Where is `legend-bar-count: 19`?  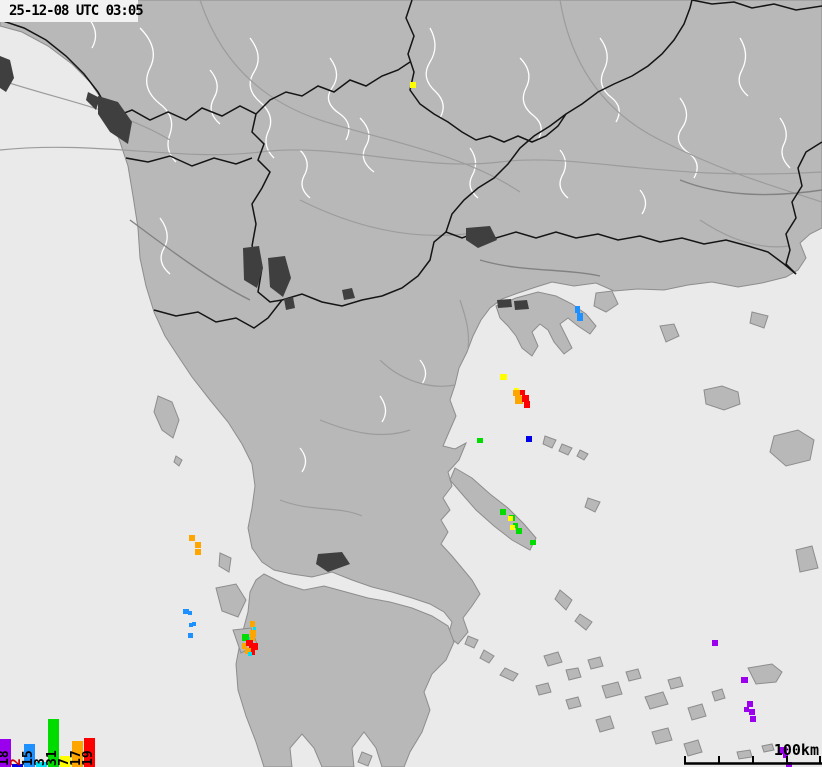
legend-bar-count: 19 is located at coordinates (88, 758).